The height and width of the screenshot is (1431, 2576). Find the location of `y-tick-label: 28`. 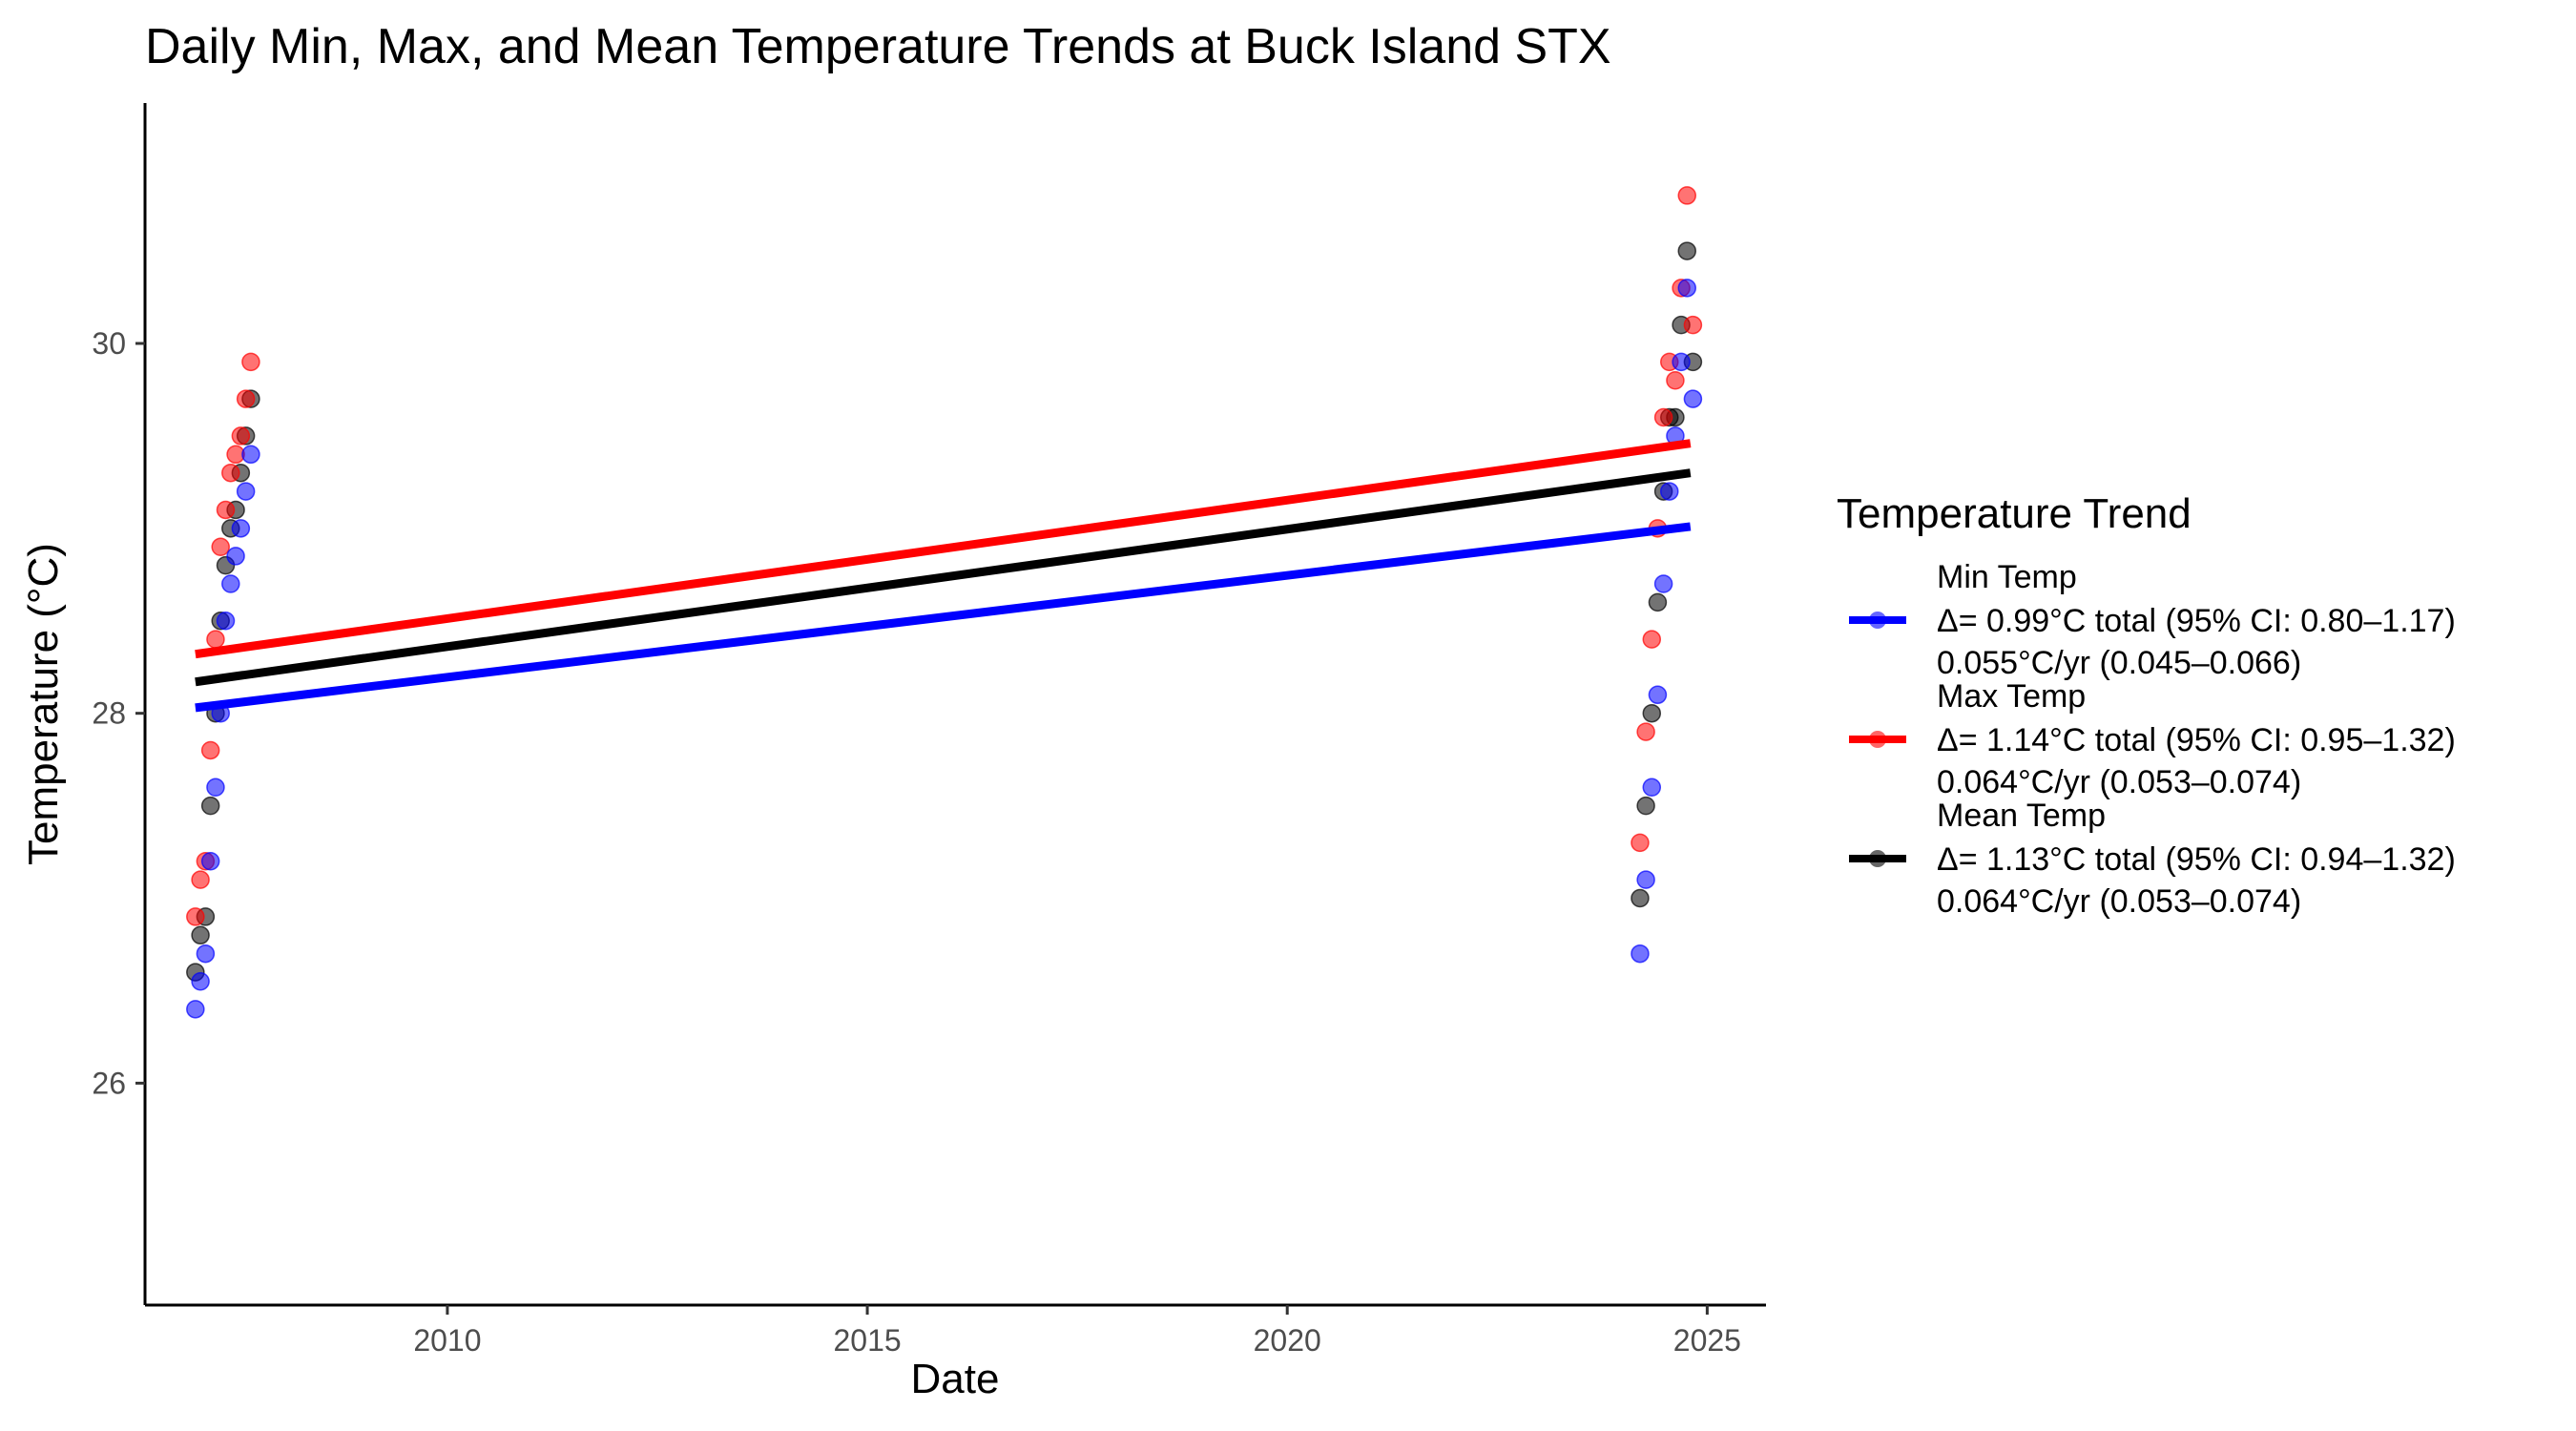

y-tick-label: 28 is located at coordinates (109, 713).